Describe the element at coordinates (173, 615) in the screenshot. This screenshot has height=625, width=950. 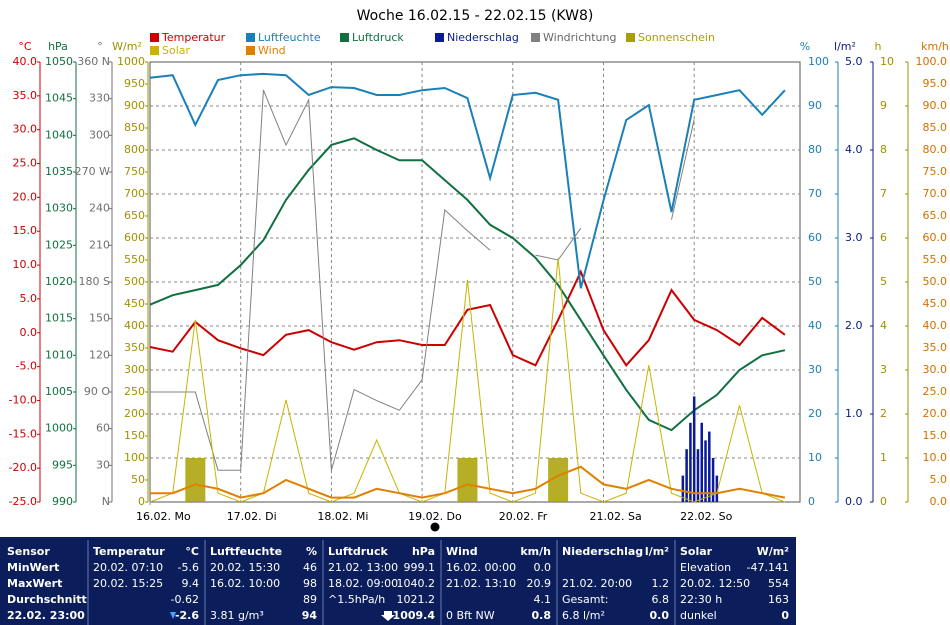
I see `trend-arrow` at that location.